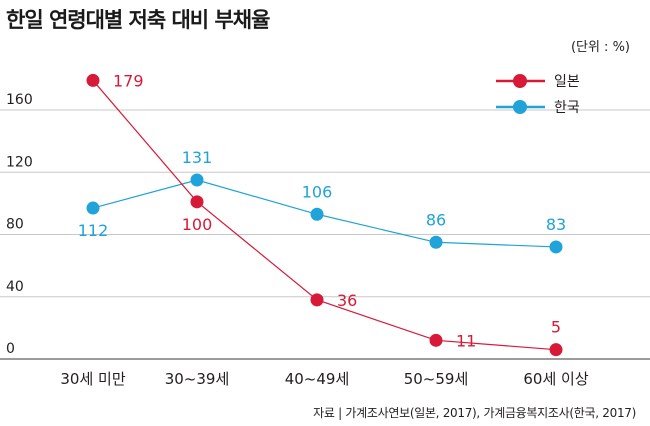  What do you see at coordinates (19, 162) in the screenshot?
I see `y-tick-label: 120` at bounding box center [19, 162].